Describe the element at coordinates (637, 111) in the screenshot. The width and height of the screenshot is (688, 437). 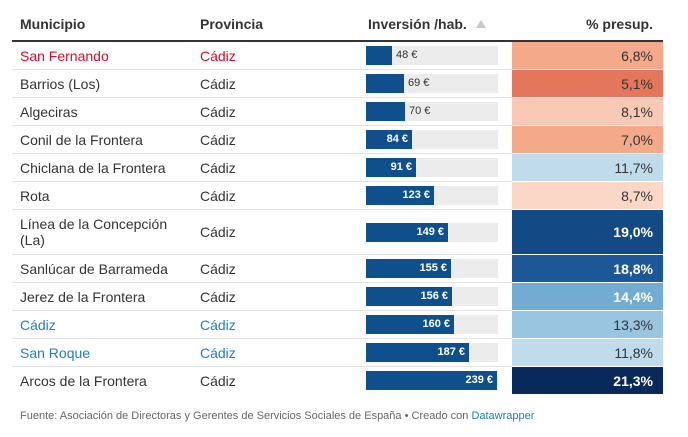
I see `presupuesto-value: 8,1%` at that location.